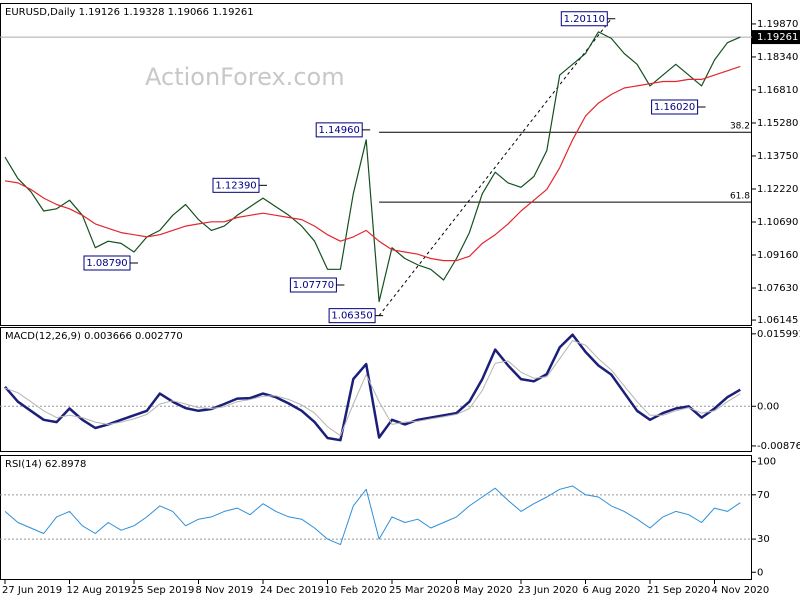  What do you see at coordinates (768, 406) in the screenshot?
I see `y-tick-label: 0.00` at bounding box center [768, 406].